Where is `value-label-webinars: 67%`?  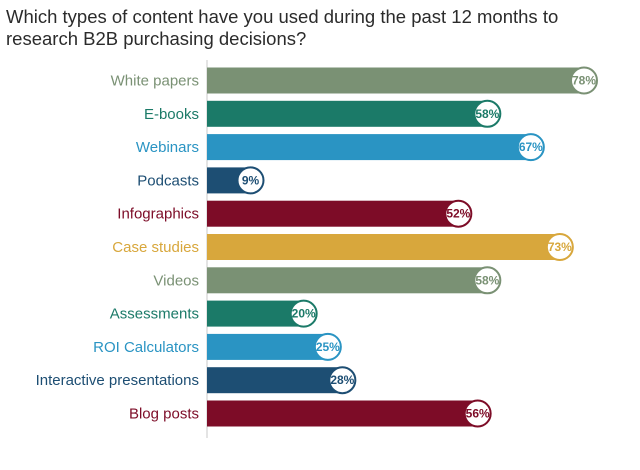
value-label-webinars: 67% is located at coordinates (531, 147).